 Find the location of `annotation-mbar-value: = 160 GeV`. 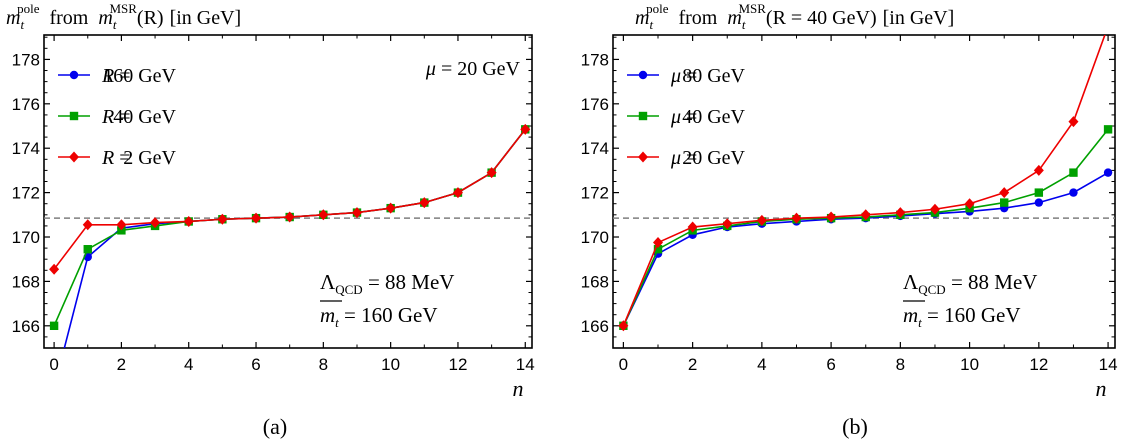

annotation-mbar-value: = 160 GeV is located at coordinates (388, 315).